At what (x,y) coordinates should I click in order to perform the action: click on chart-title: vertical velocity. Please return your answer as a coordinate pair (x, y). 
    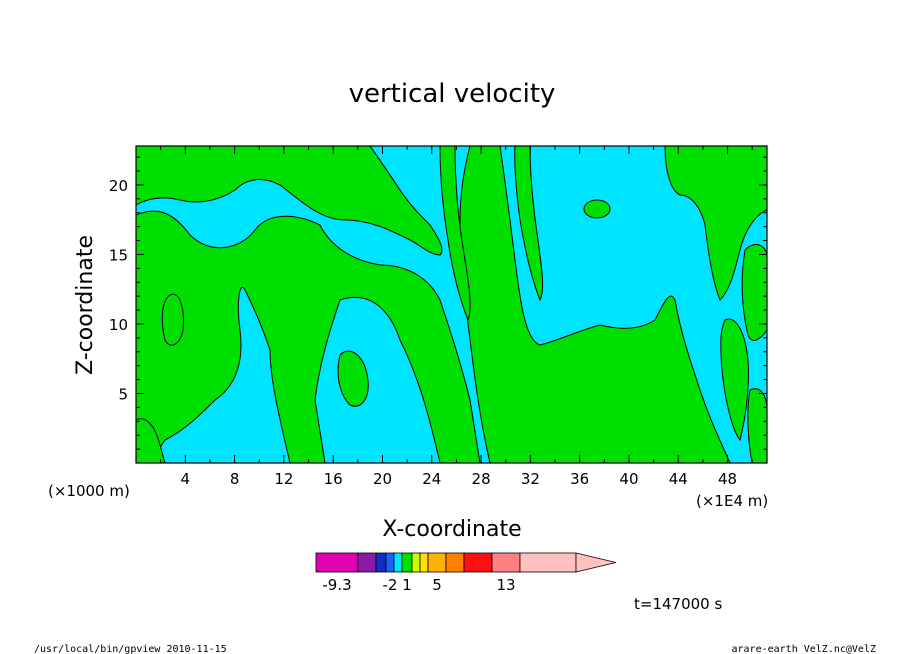
    Looking at the image, I should click on (452, 94).